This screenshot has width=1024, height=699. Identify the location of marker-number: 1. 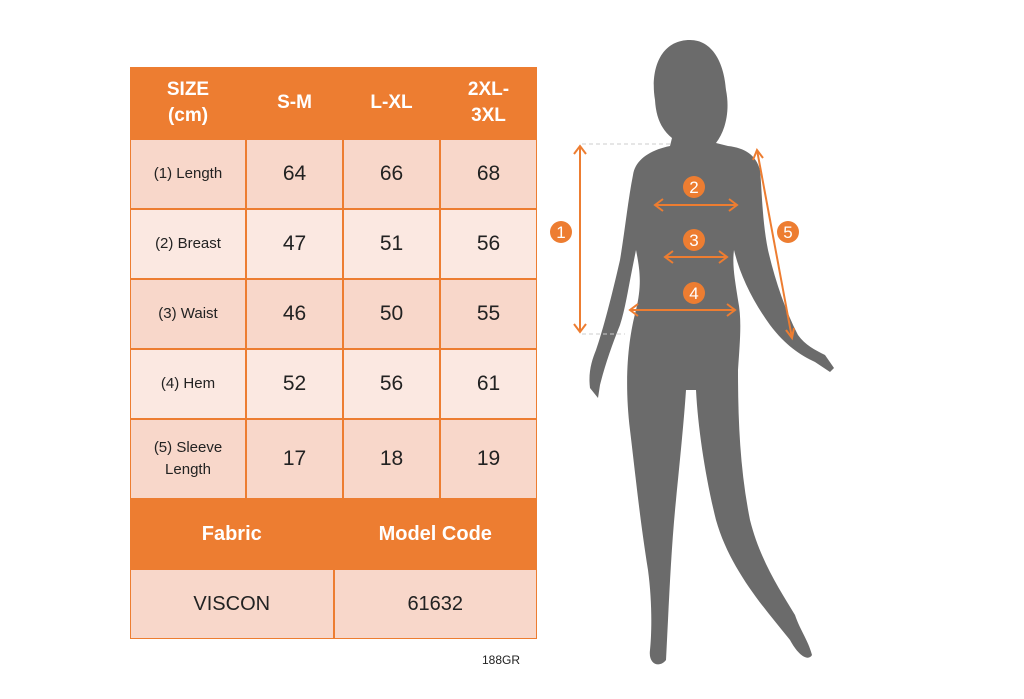
(560, 232).